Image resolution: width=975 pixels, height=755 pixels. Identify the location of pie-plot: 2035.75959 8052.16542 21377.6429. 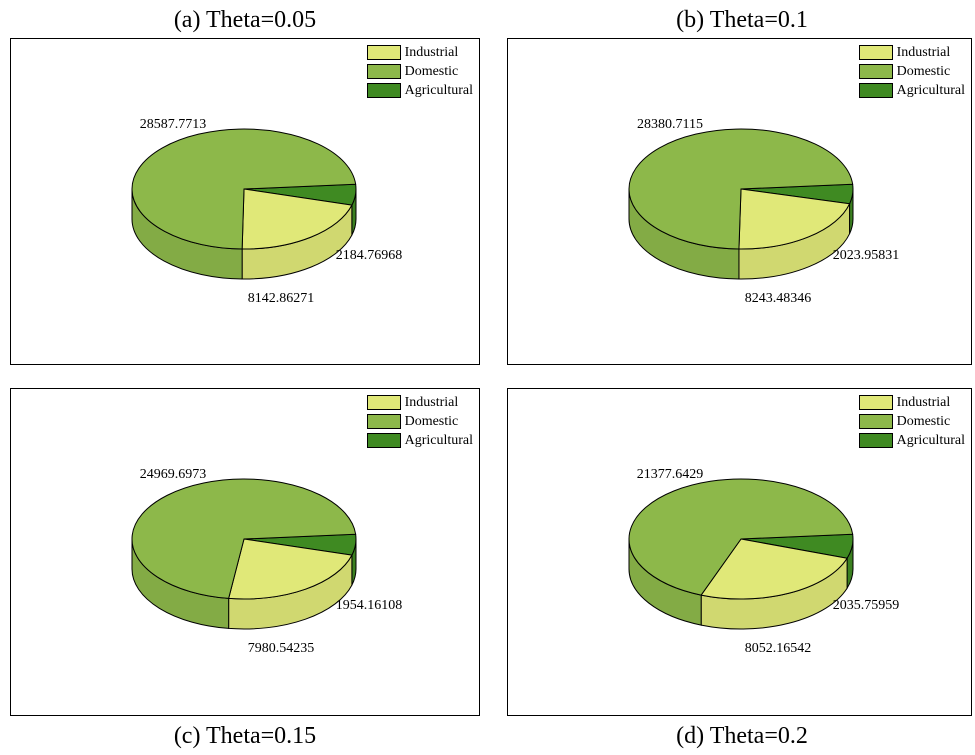
(764, 561).